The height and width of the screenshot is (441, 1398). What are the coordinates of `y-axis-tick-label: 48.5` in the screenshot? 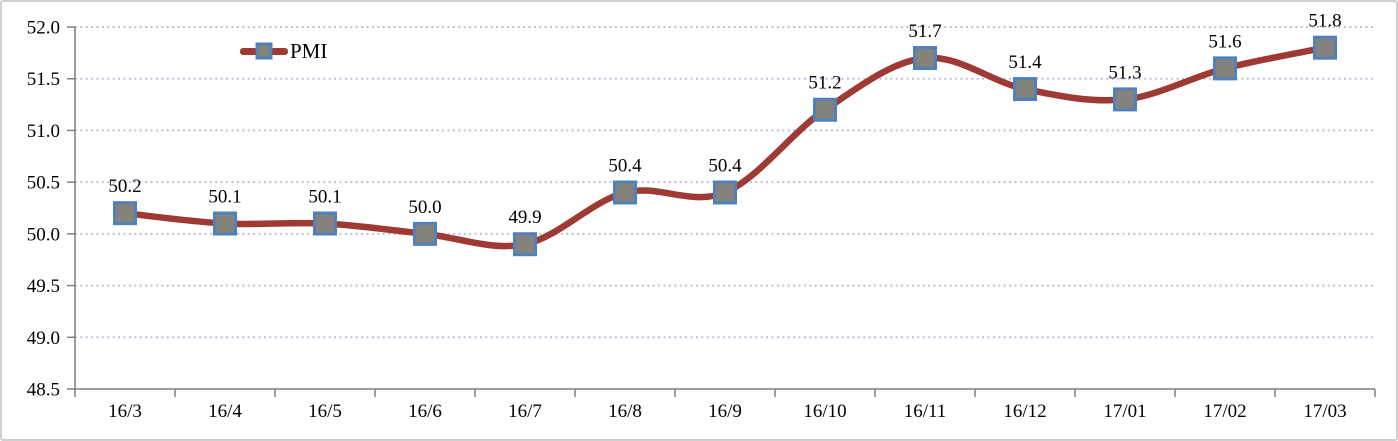 It's located at (43, 390).